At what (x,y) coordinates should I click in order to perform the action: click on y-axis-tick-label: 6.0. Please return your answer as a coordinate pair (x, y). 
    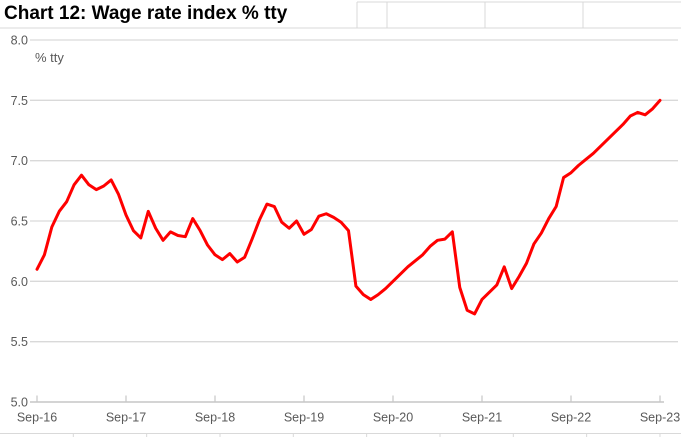
    Looking at the image, I should click on (19, 282).